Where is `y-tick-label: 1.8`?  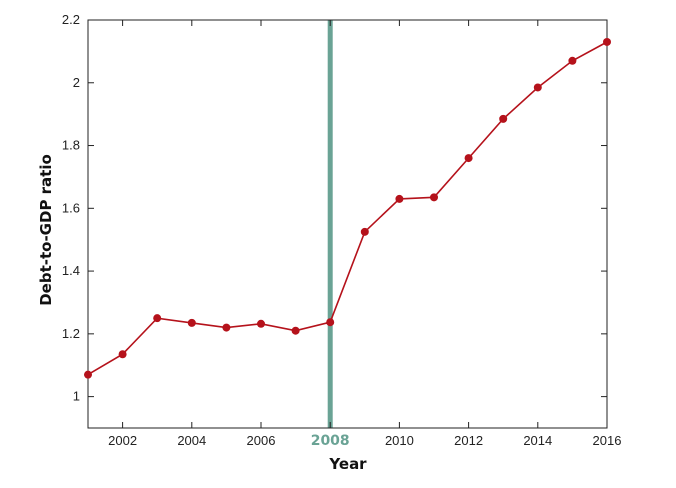 y-tick-label: 1.8 is located at coordinates (71, 145).